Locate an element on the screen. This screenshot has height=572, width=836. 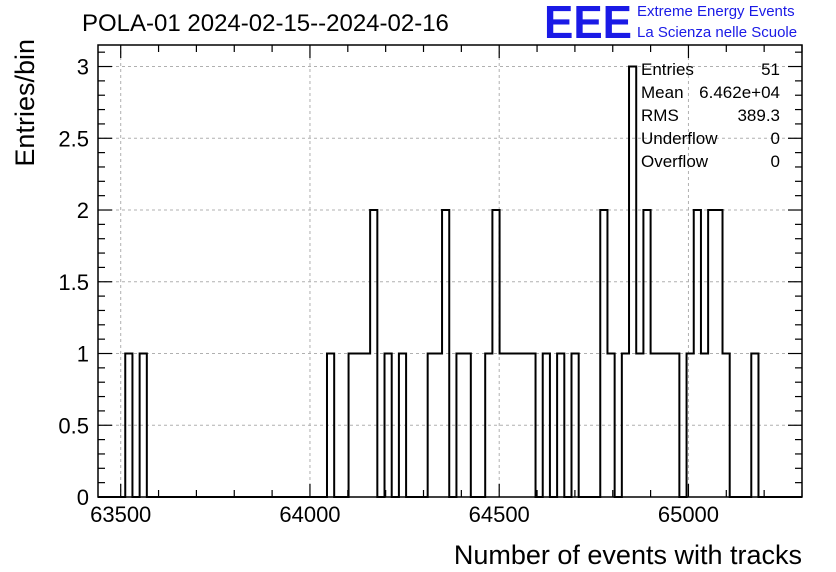
stats-label: Underflow is located at coordinates (679, 138).